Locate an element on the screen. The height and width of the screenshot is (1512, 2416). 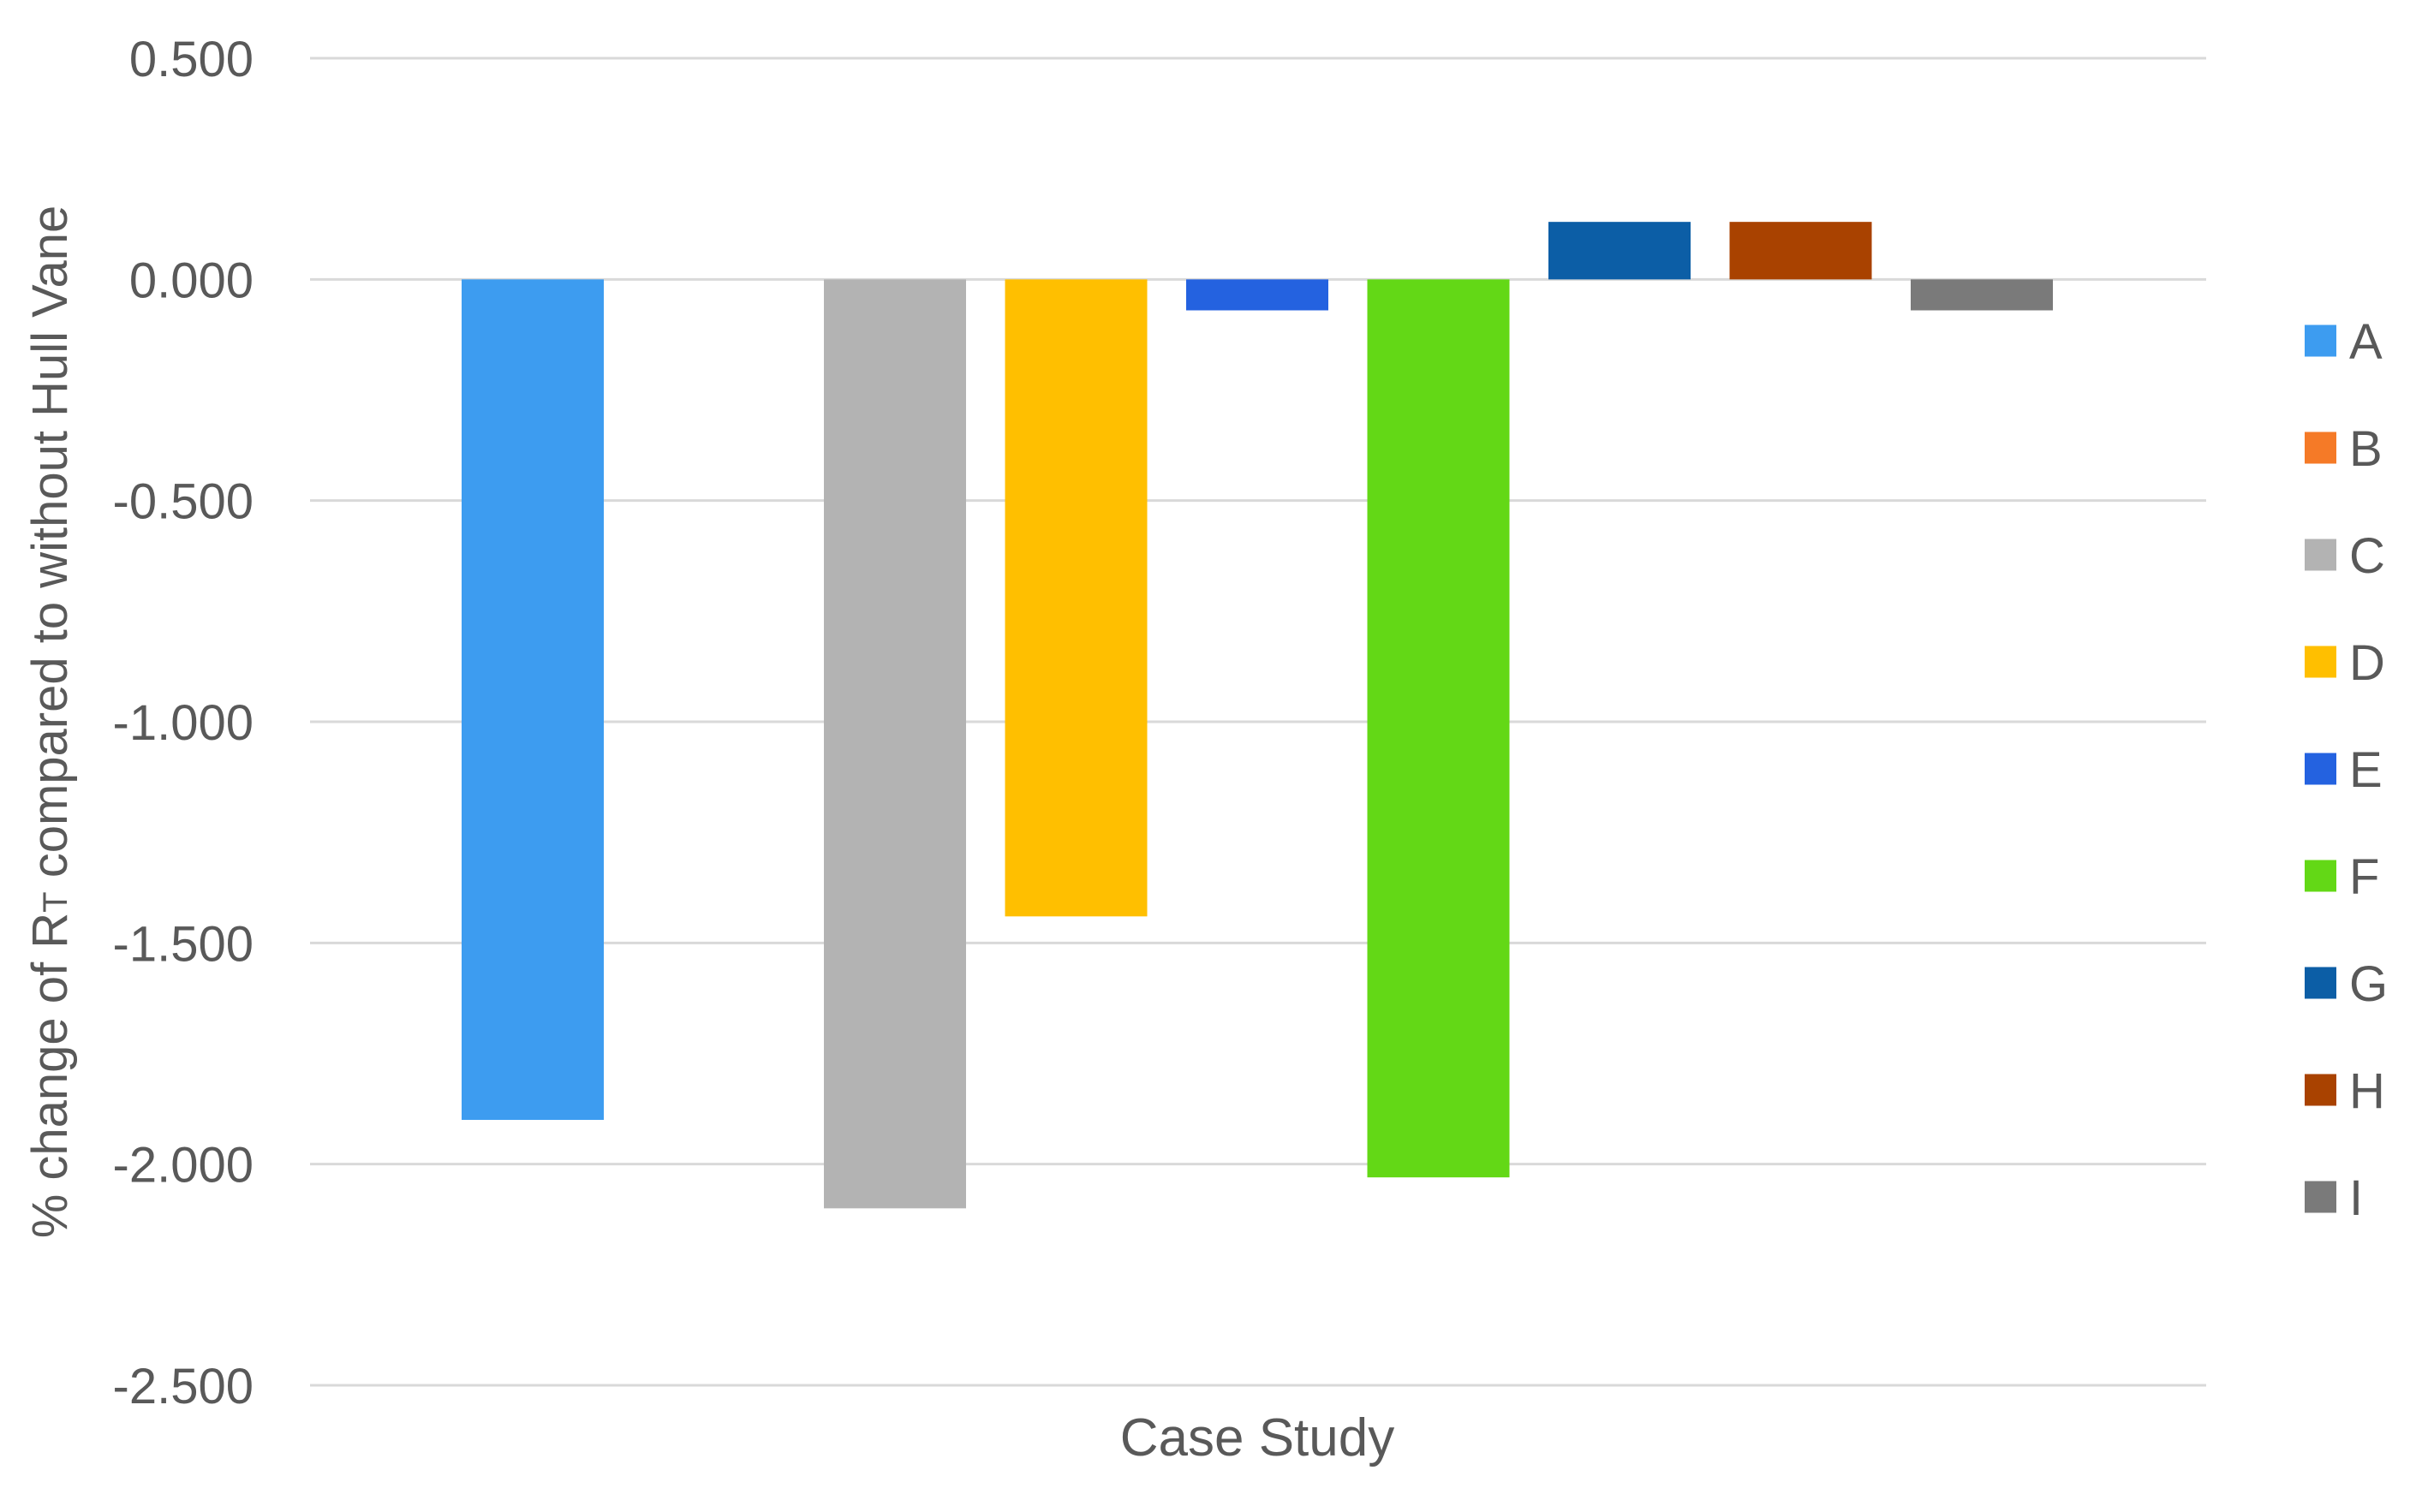
y-tick-label: -1.000 is located at coordinates (183, 723).